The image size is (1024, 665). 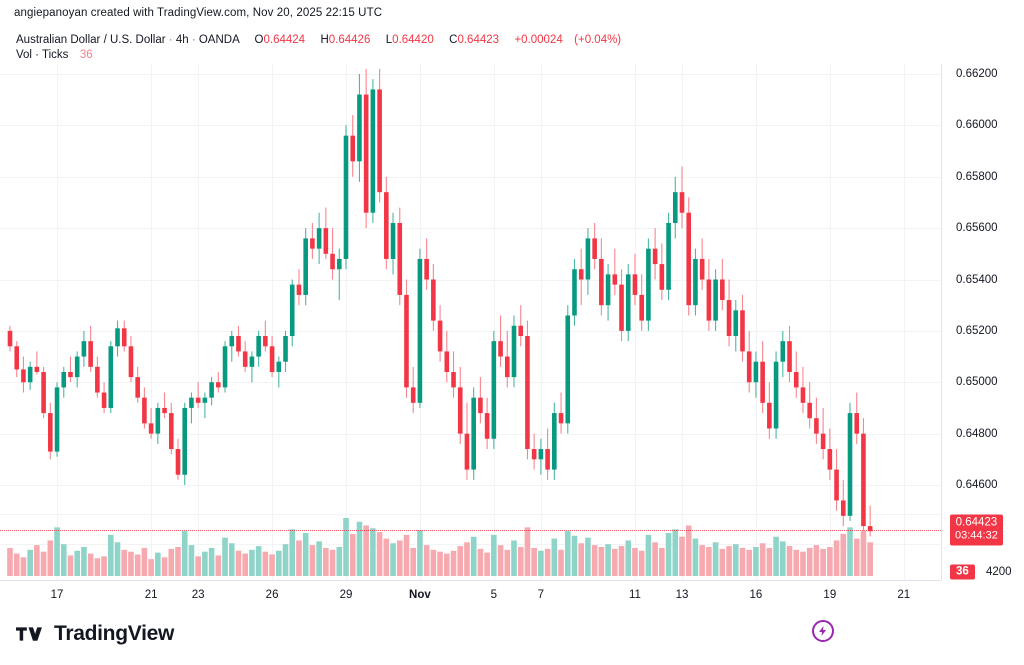 What do you see at coordinates (977, 382) in the screenshot?
I see `price-axis-label: 0.65000` at bounding box center [977, 382].